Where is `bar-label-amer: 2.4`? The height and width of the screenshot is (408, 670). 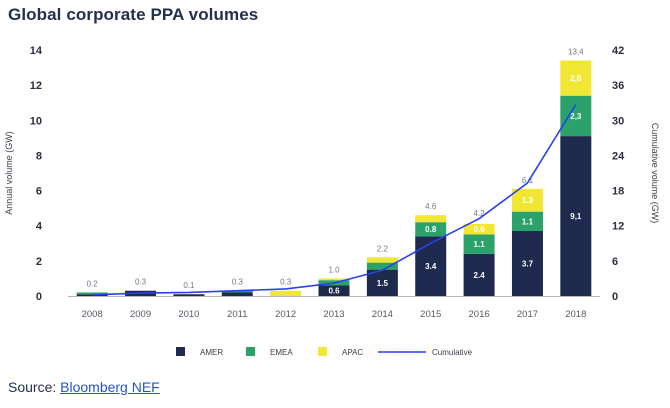 bar-label-amer: 2.4 is located at coordinates (480, 275).